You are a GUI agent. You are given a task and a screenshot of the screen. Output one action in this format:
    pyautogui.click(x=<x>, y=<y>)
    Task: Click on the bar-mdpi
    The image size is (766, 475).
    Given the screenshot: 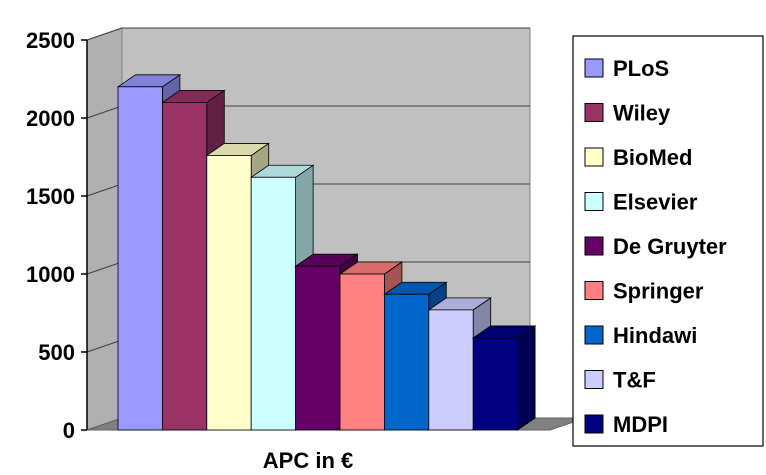 What is the action you would take?
    pyautogui.click(x=504, y=378)
    